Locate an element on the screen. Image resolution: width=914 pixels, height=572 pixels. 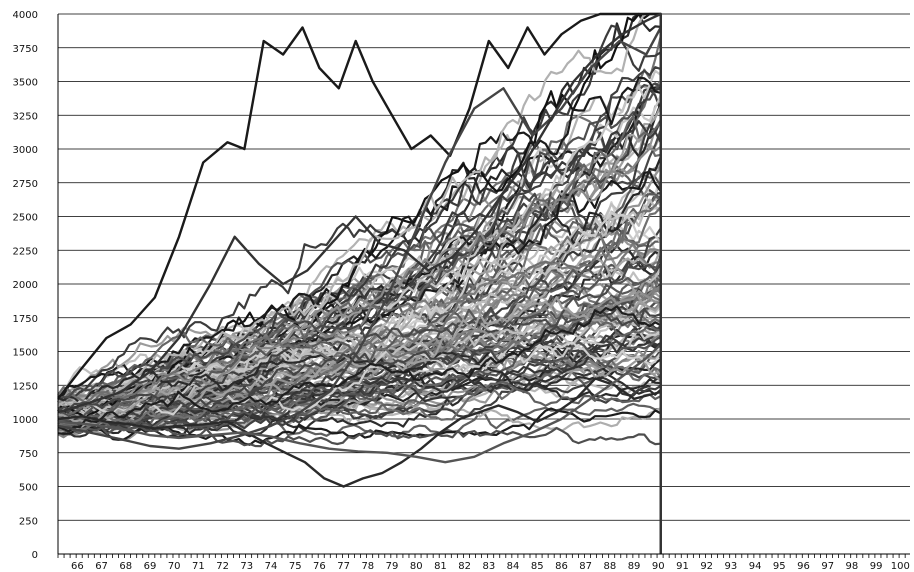
x-tick-label: 84 is located at coordinates (513, 566).